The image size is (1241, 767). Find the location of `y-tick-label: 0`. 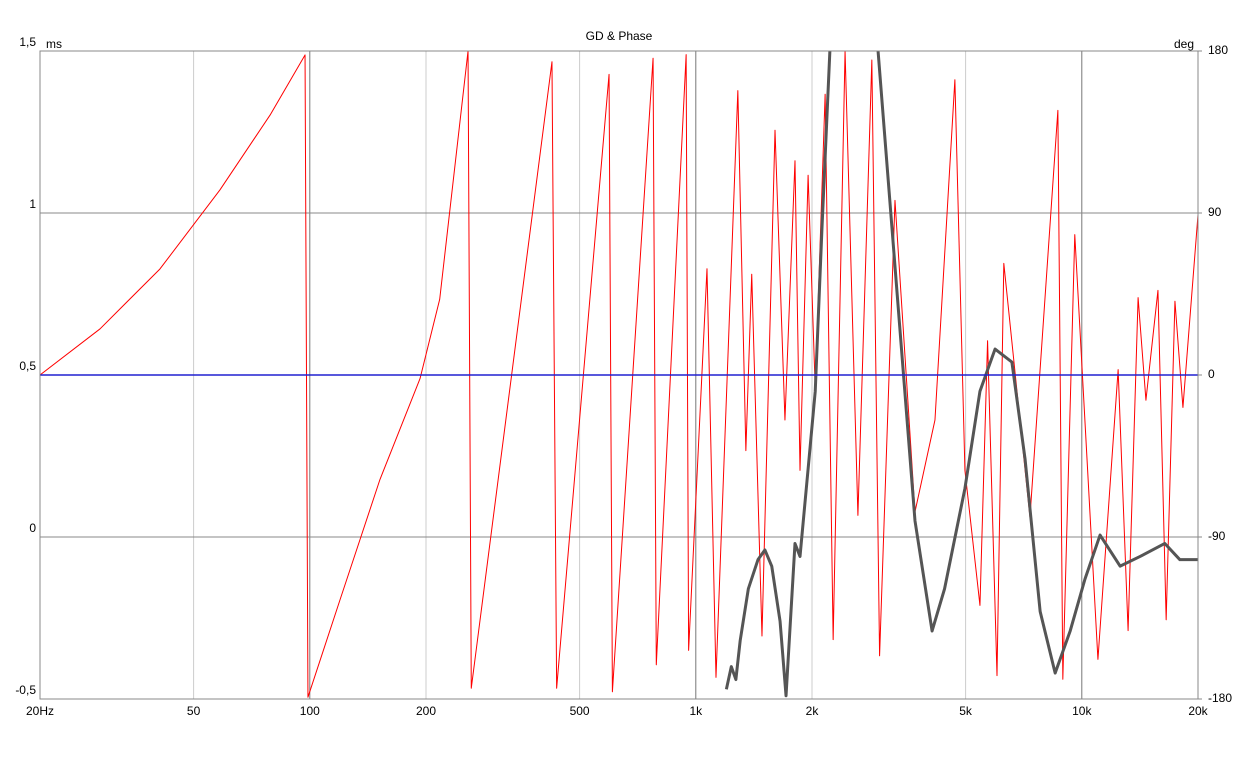

y-tick-label: 0 is located at coordinates (32, 528).